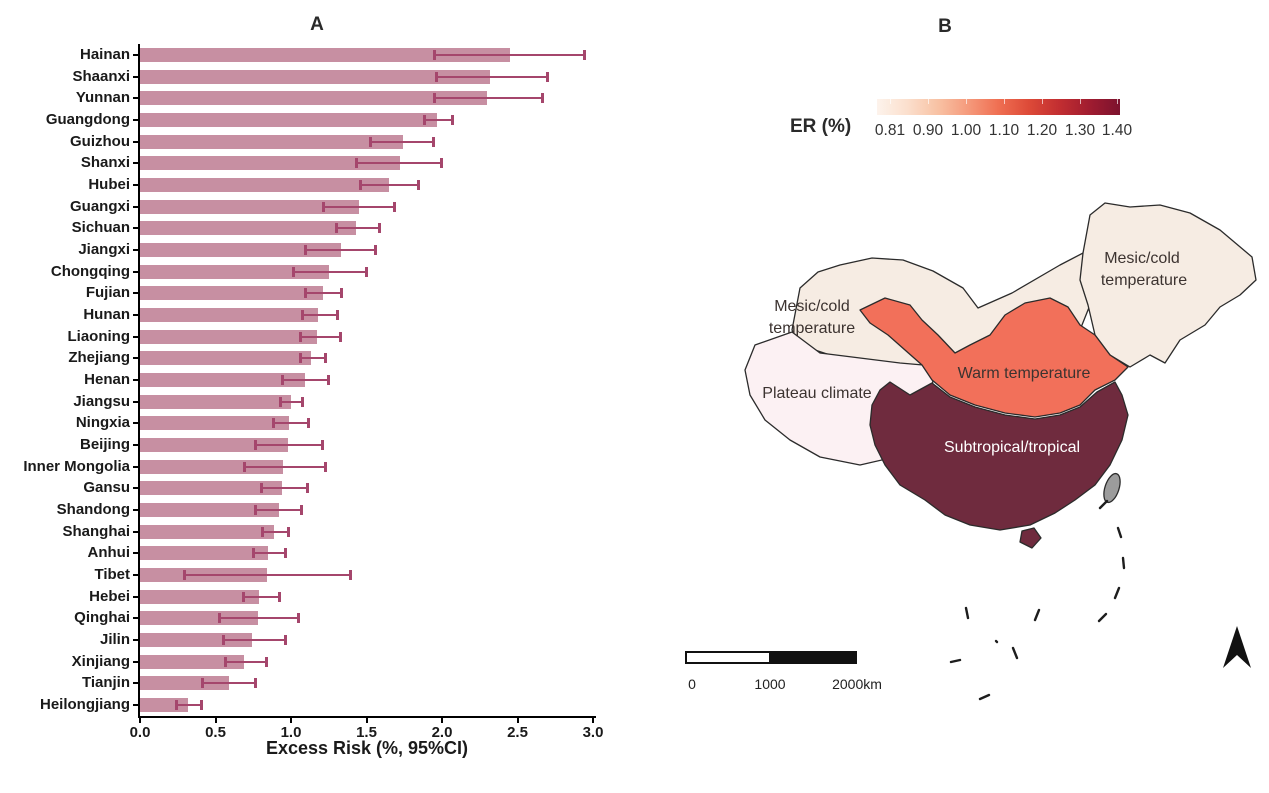  I want to click on map-scale-bar, so click(771, 657).